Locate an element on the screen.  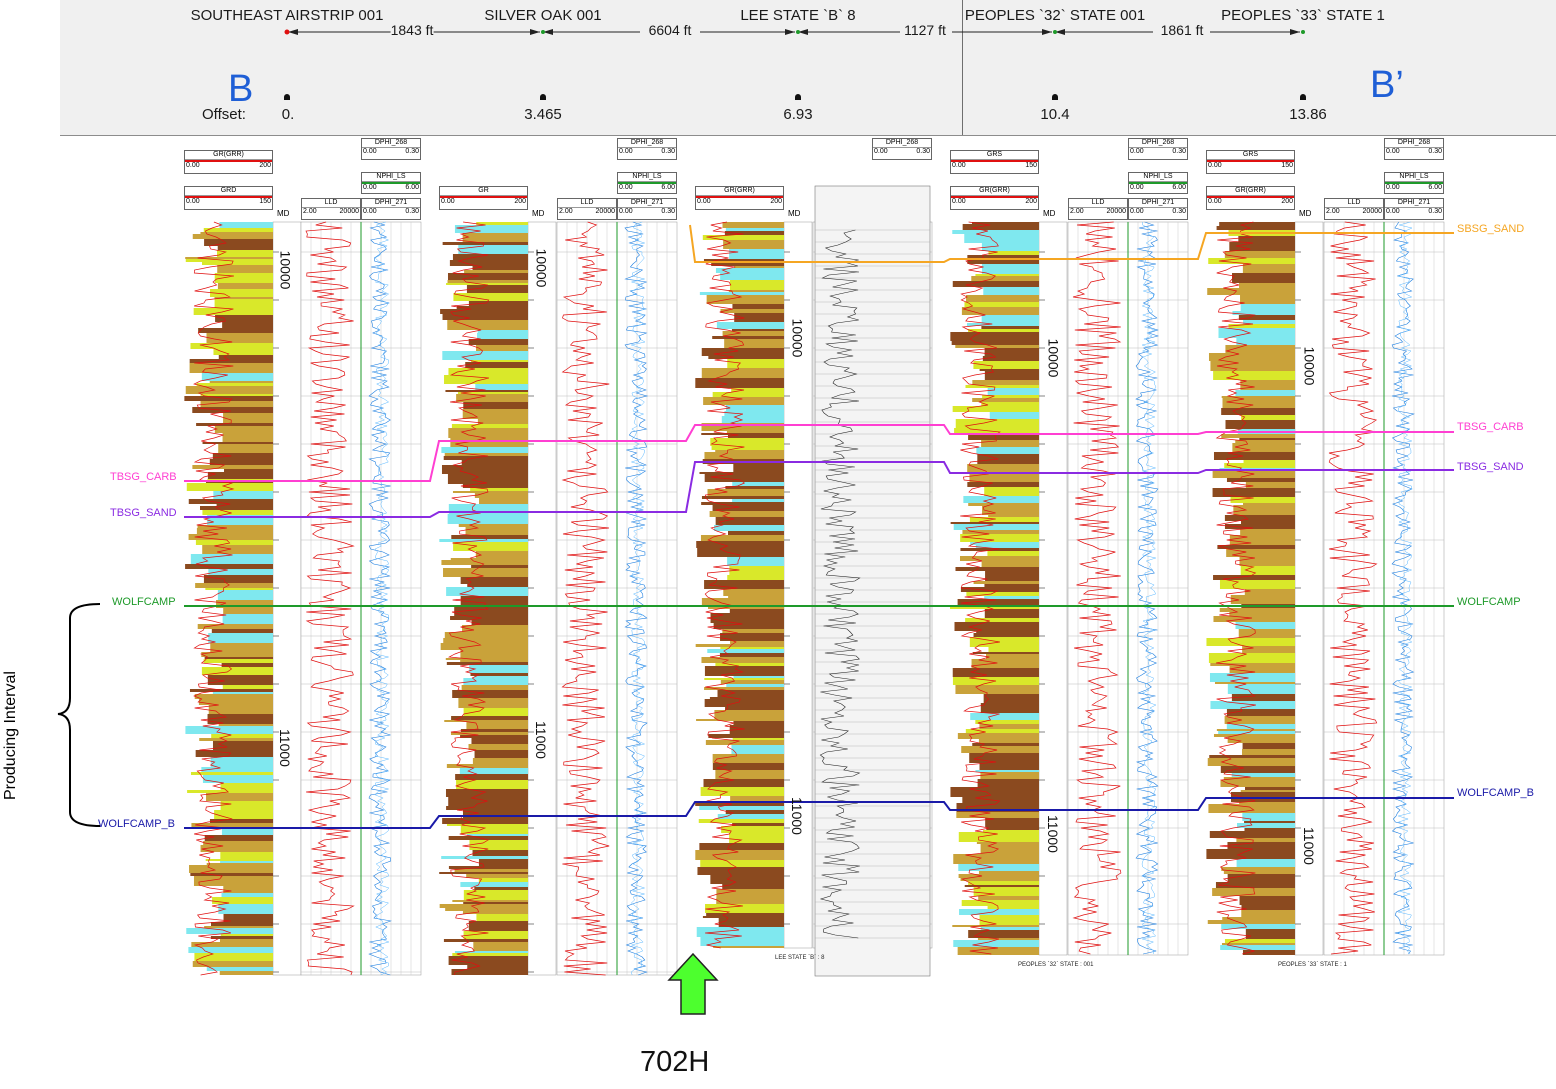
well-name-lee-state: LEE STATE `B` 8 is located at coordinates (798, 15).